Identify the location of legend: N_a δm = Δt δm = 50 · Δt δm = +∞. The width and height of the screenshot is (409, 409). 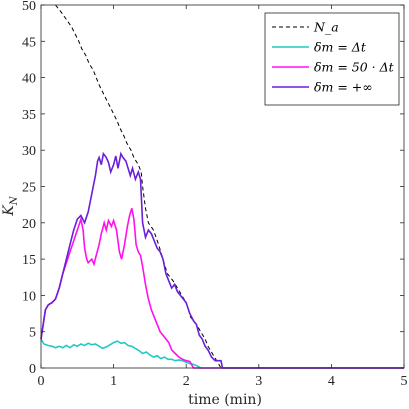
(332, 59).